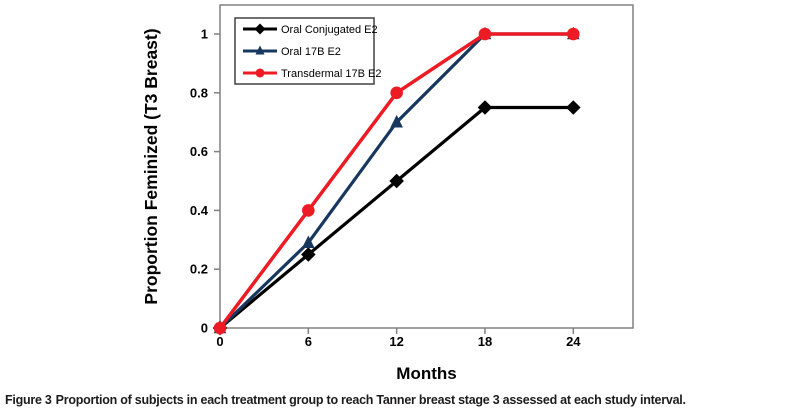 Image resolution: width=795 pixels, height=414 pixels. What do you see at coordinates (199, 151) in the screenshot?
I see `y-tick-label: 0.6` at bounding box center [199, 151].